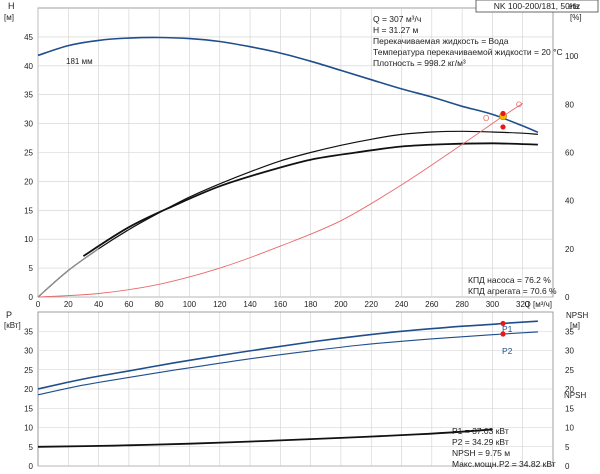 This screenshot has width=600, height=474. What do you see at coordinates (402, 304) in the screenshot?
I see `x-tick-label: 240` at bounding box center [402, 304].